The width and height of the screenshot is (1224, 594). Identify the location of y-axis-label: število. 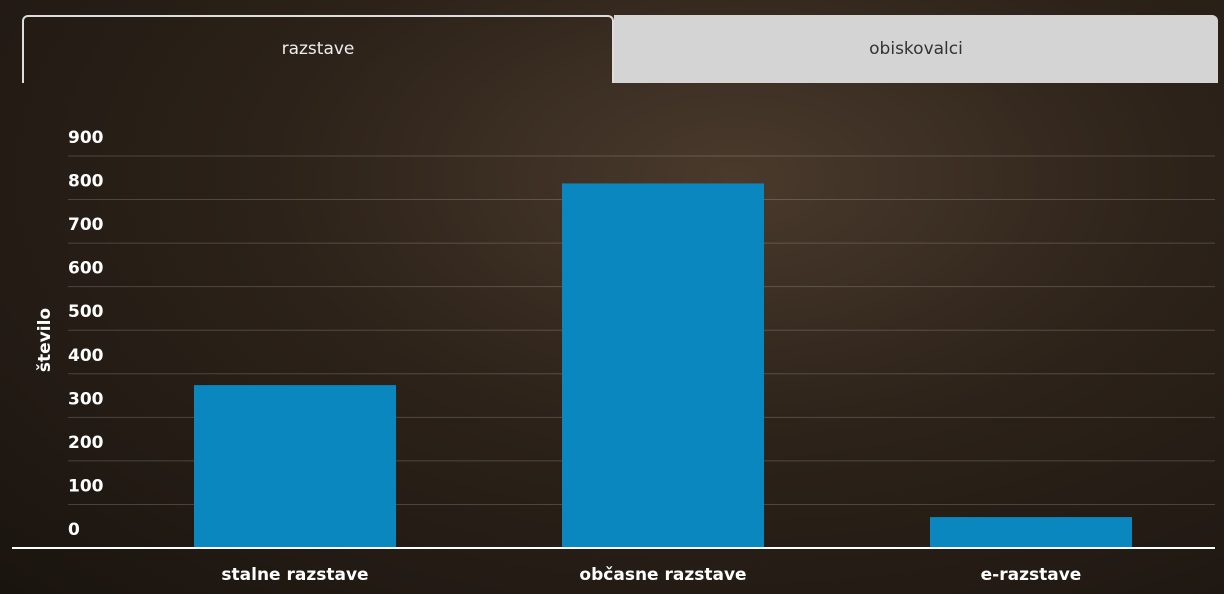
(45, 340).